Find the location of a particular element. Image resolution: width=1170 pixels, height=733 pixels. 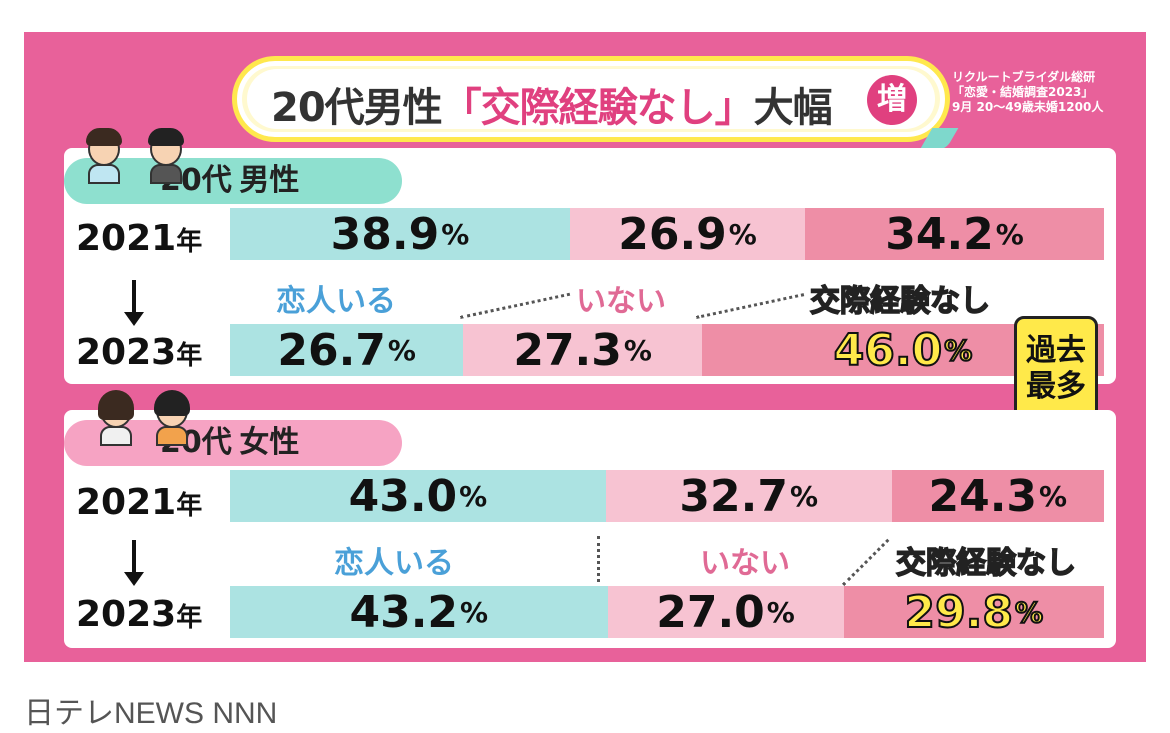

source-line-1: リクルートブライダル総研 is located at coordinates (1024, 77).